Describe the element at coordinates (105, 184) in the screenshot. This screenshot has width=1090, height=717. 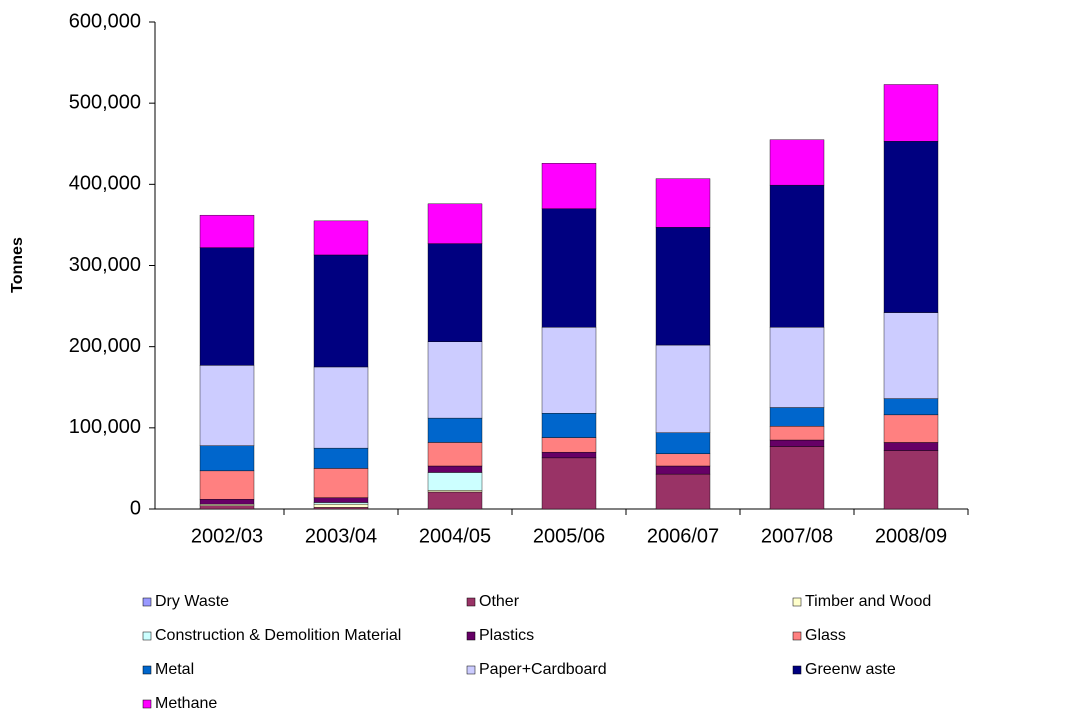
I see `y-tick-label: 400,000` at that location.